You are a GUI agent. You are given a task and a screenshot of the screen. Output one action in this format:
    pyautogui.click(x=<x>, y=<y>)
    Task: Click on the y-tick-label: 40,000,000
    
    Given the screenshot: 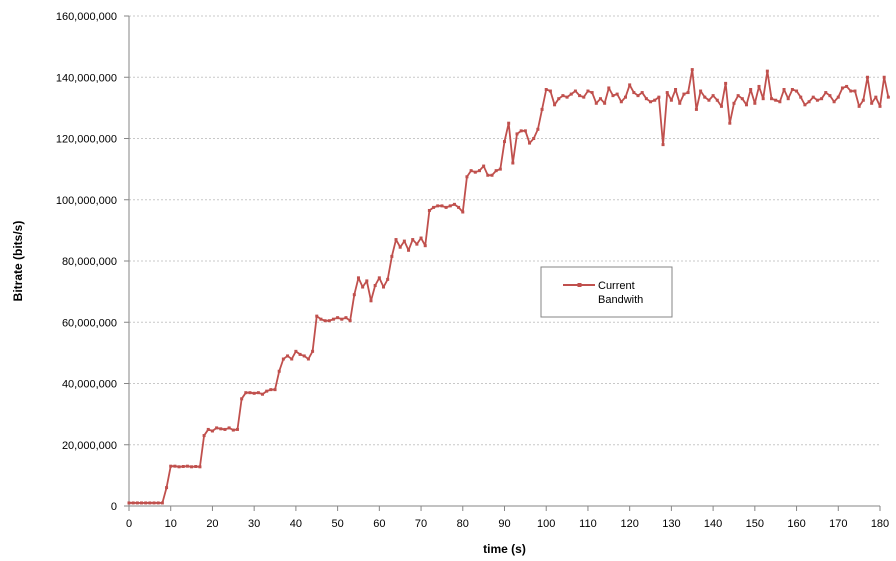 What is the action you would take?
    pyautogui.click(x=89, y=385)
    